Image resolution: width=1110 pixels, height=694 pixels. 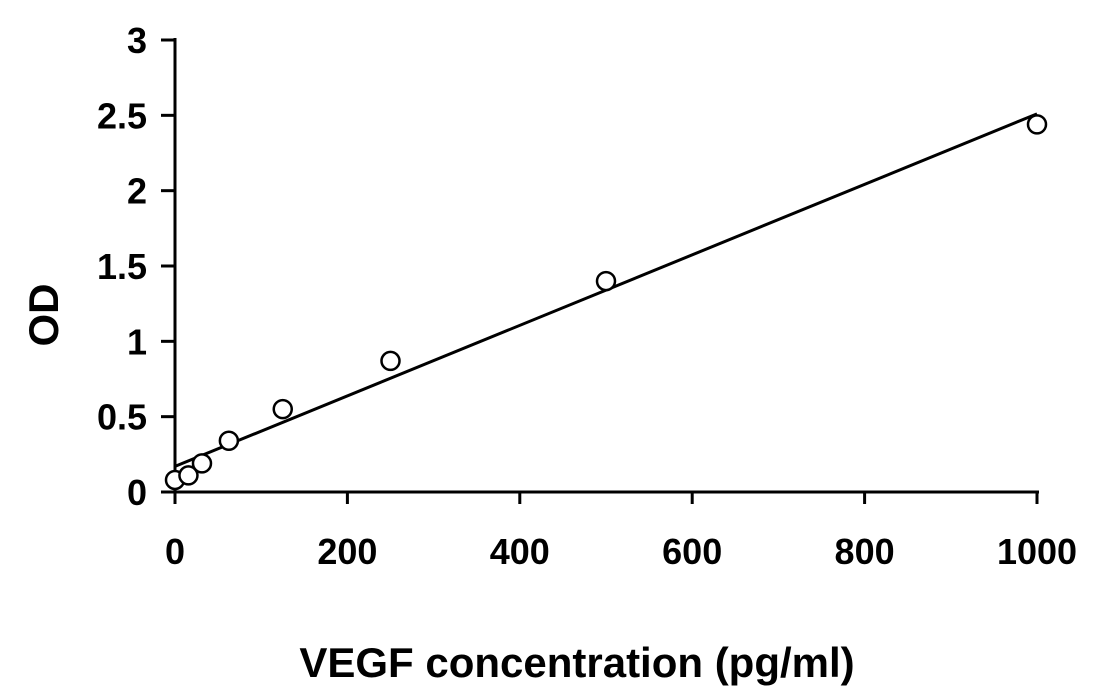 What do you see at coordinates (865, 551) in the screenshot?
I see `x-tick-label: 800` at bounding box center [865, 551].